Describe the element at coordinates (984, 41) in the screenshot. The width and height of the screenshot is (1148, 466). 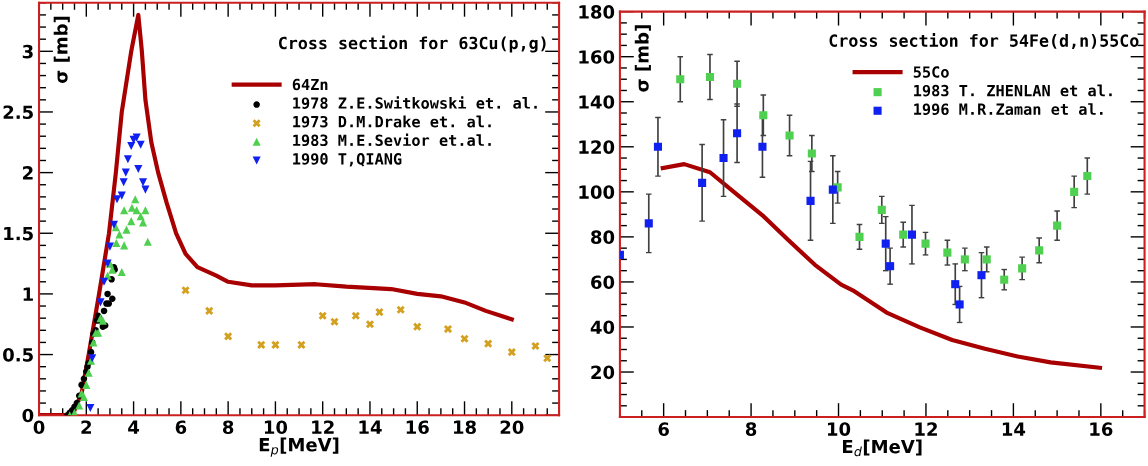
I see `text: Cross section for 54Fe(d,n)55Co` at that location.